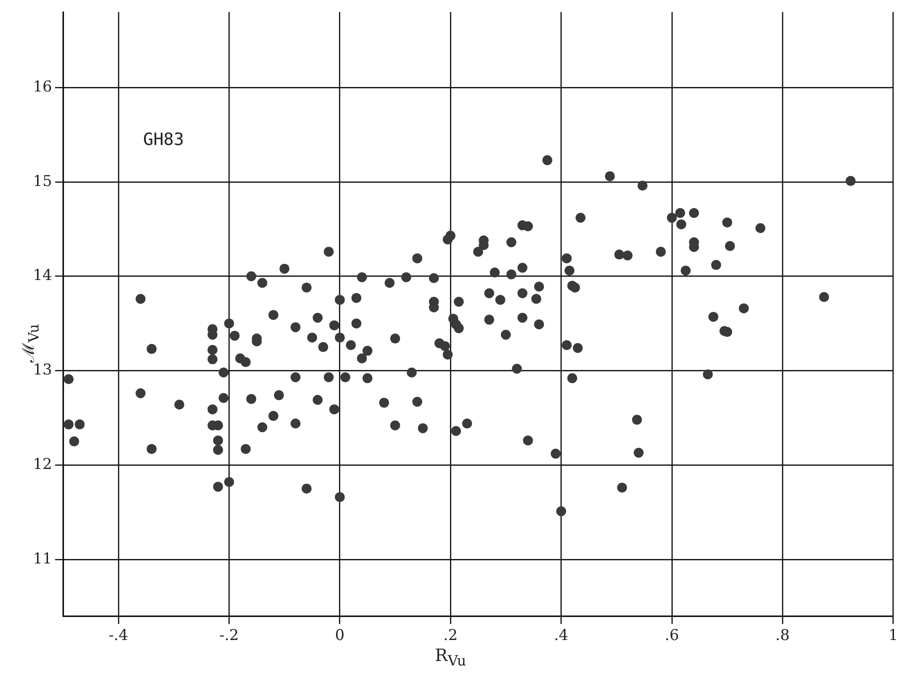 This screenshot has width=901, height=678. What do you see at coordinates (163, 140) in the screenshot?
I see `annotation: GH83` at bounding box center [163, 140].